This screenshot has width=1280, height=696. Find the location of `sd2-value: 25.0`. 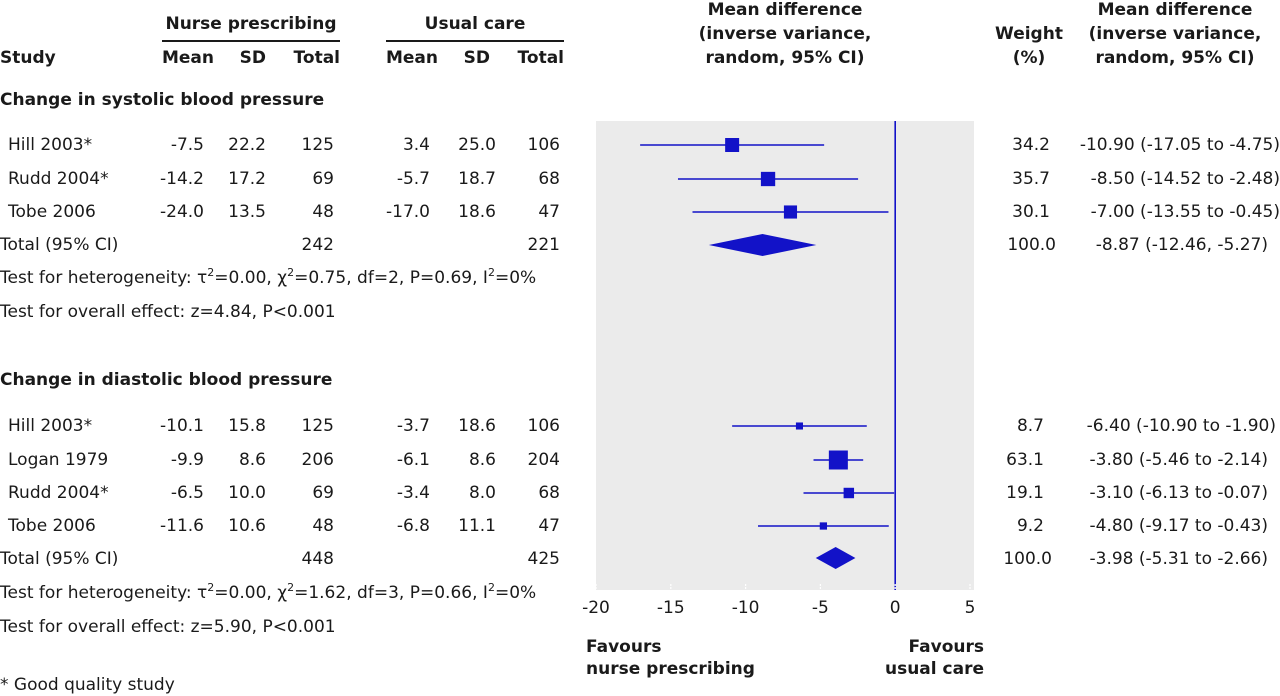

sd2-value: 25.0 is located at coordinates (477, 145).